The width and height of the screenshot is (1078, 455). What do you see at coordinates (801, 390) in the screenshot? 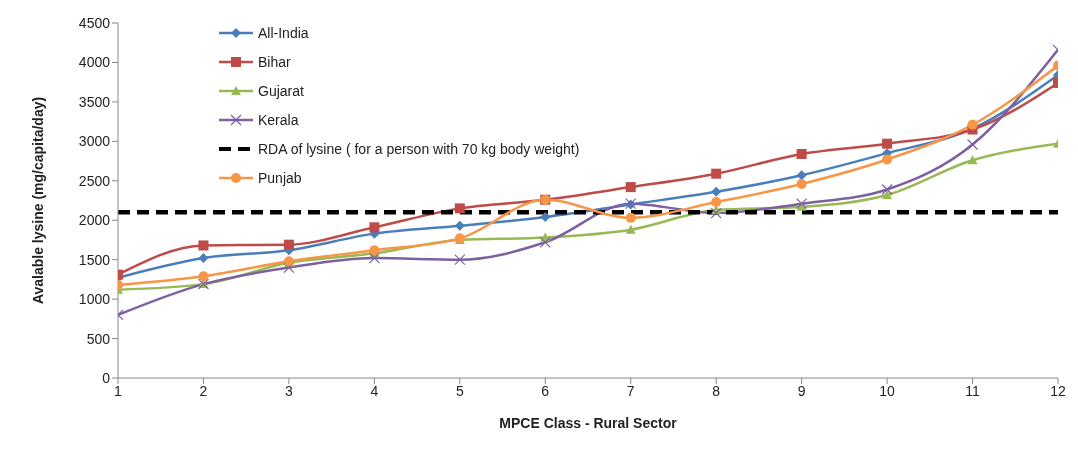
I see `x-tick-label: 9` at bounding box center [801, 390].